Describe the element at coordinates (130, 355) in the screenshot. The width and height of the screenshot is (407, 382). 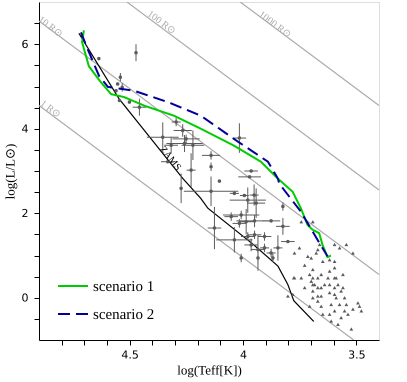
I see `x-tick-label: 4.5` at that location.